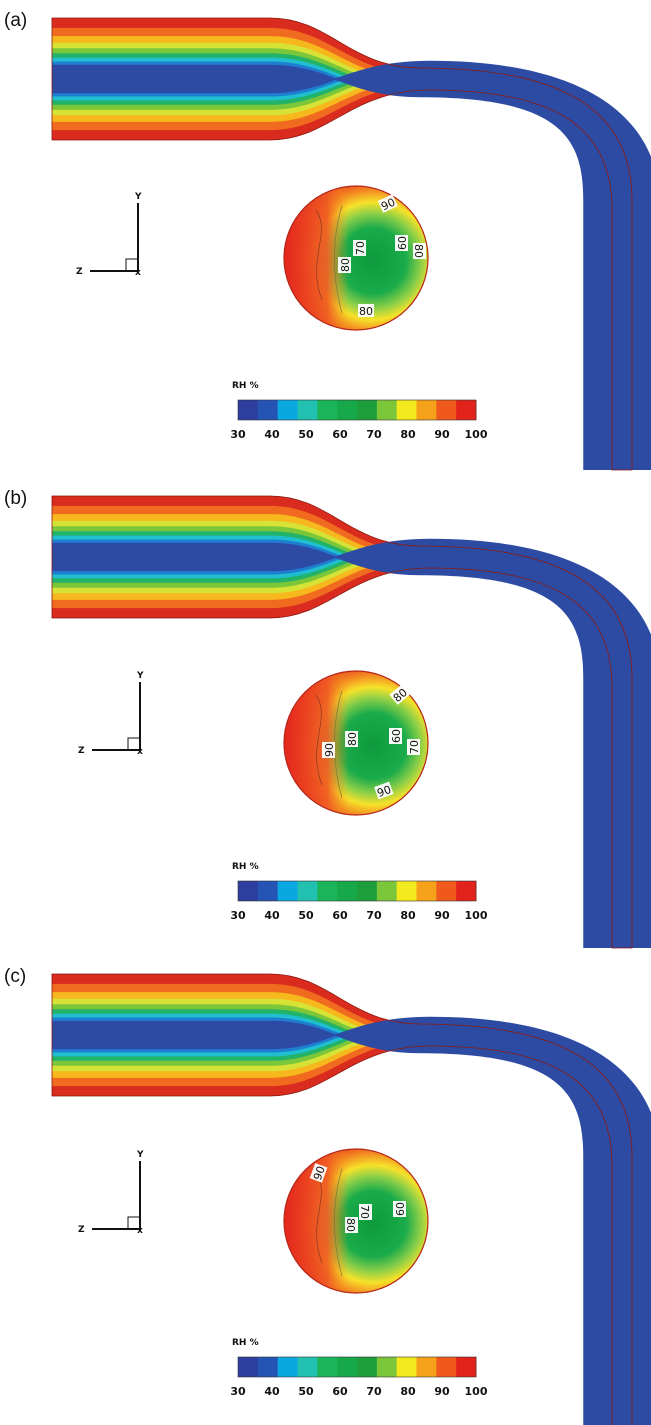 The height and width of the screenshot is (1425, 651). What do you see at coordinates (15, 20) in the screenshot?
I see `panel-label: (a)` at bounding box center [15, 20].